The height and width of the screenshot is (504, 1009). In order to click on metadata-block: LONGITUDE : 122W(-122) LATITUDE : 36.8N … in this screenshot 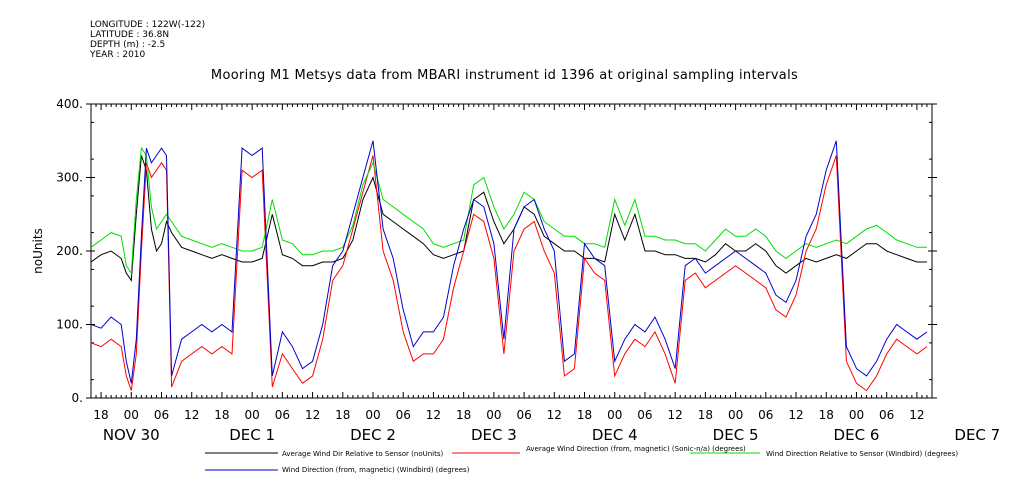, I will do `click(147, 40)`.